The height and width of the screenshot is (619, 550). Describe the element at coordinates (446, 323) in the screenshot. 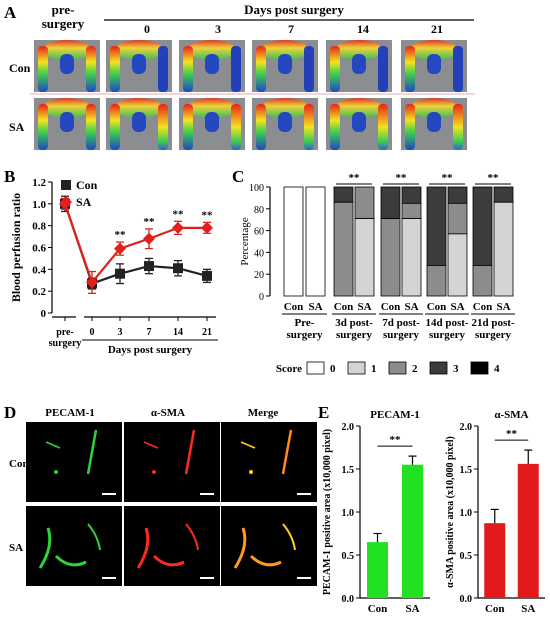

I see `group-label-line: 14d post-` at that location.